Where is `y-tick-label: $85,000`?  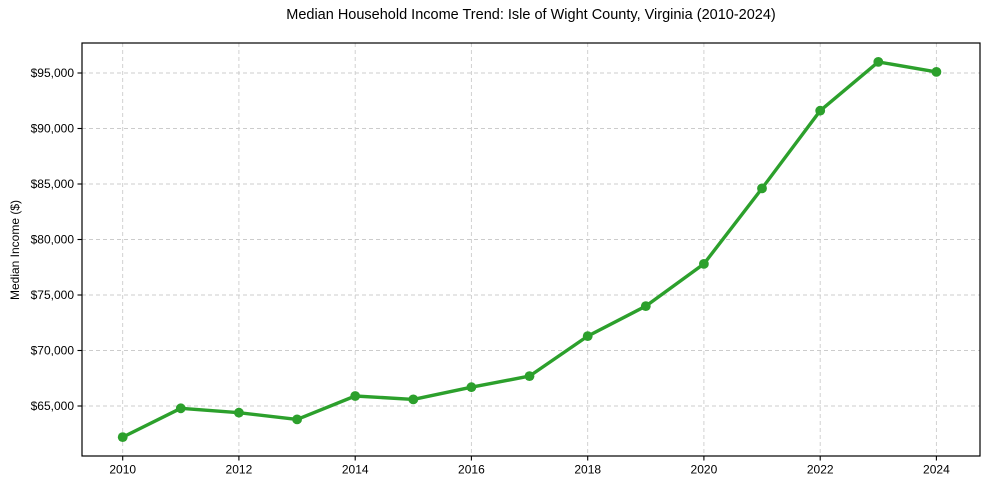
y-tick-label: $85,000 is located at coordinates (53, 184).